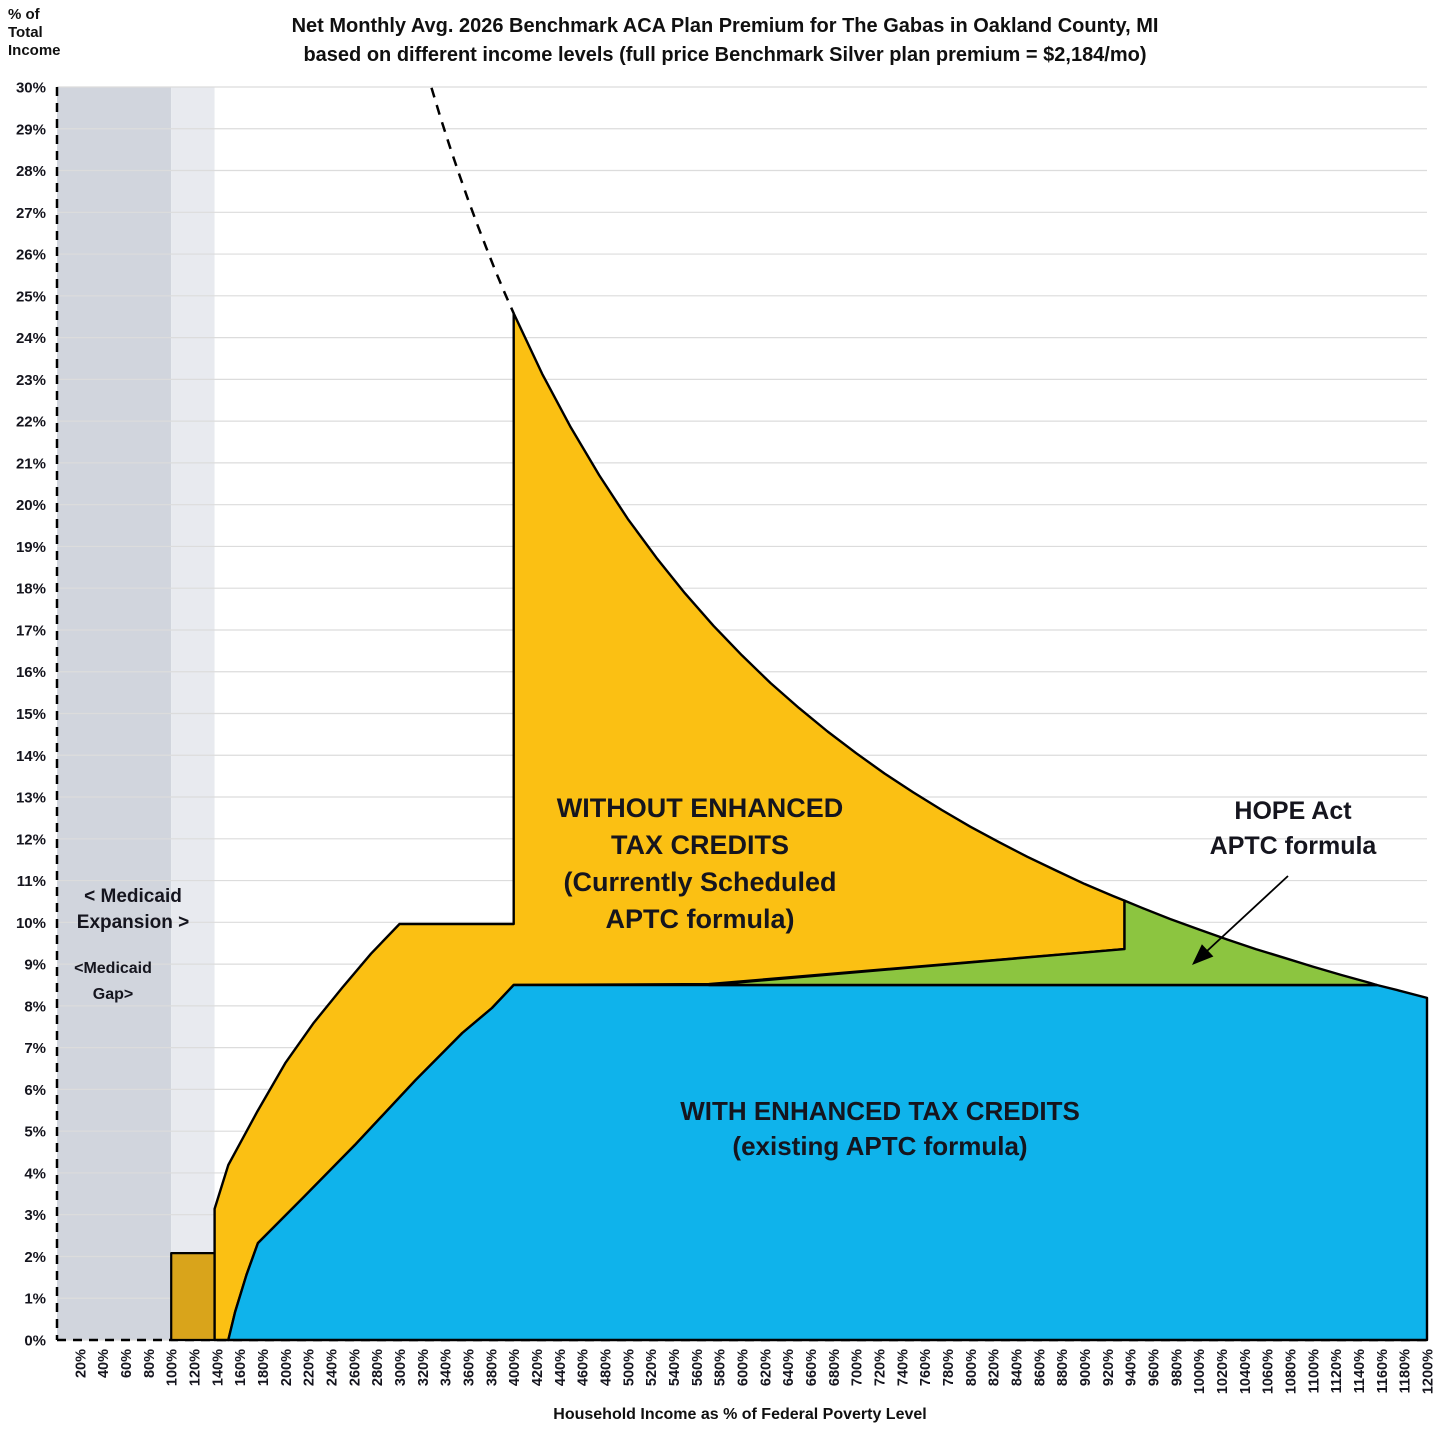  Describe the element at coordinates (31, 547) in the screenshot. I see `y-tick-label: 19%` at that location.